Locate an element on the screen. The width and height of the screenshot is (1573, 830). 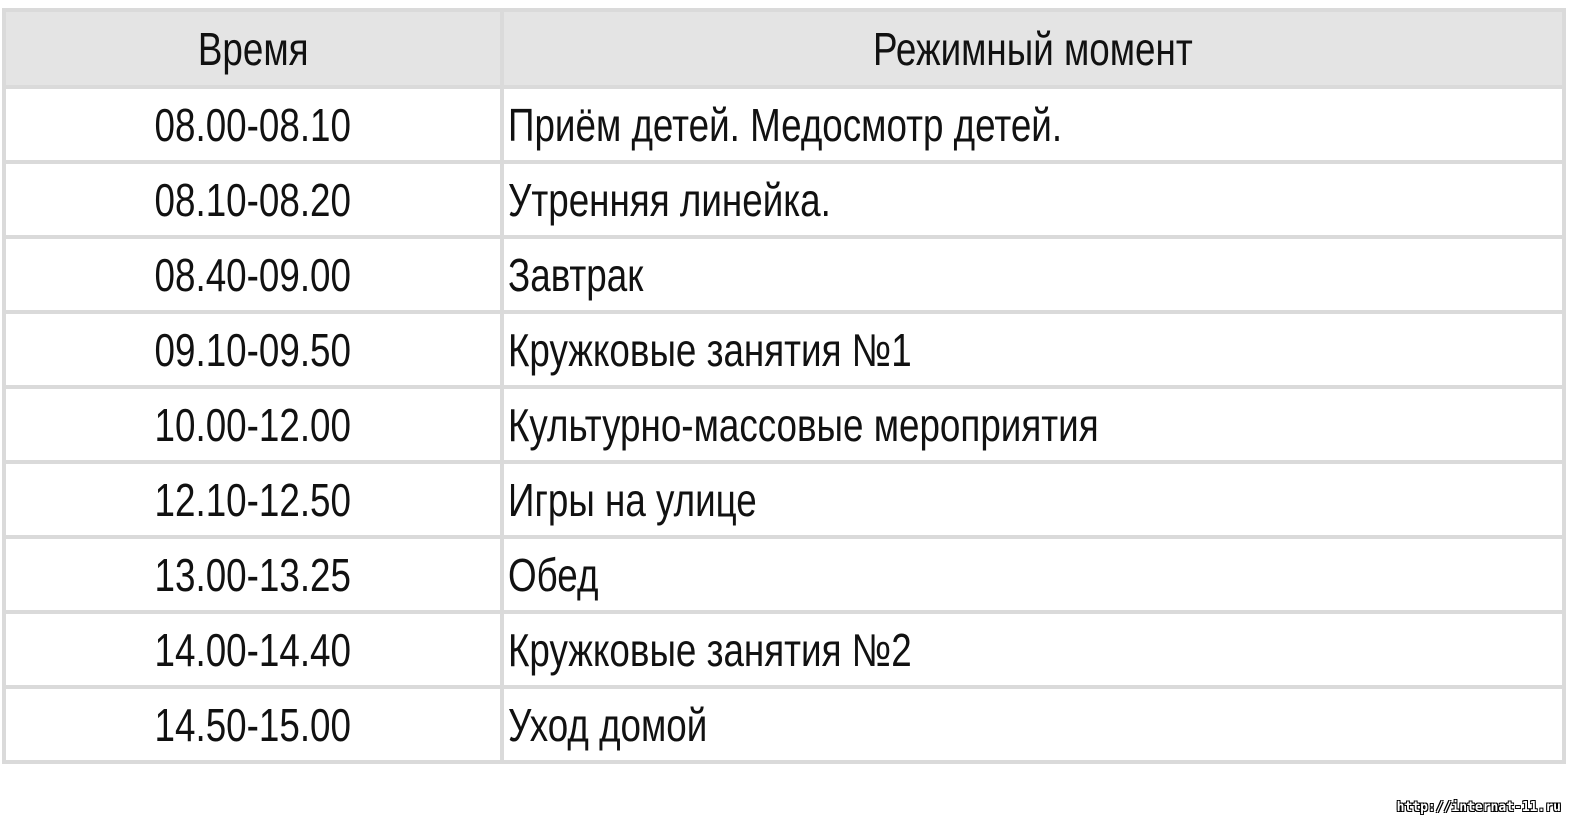
table-row: 08.00-08.10 Приём детей. Медосмотр детей. is located at coordinates (784, 124).